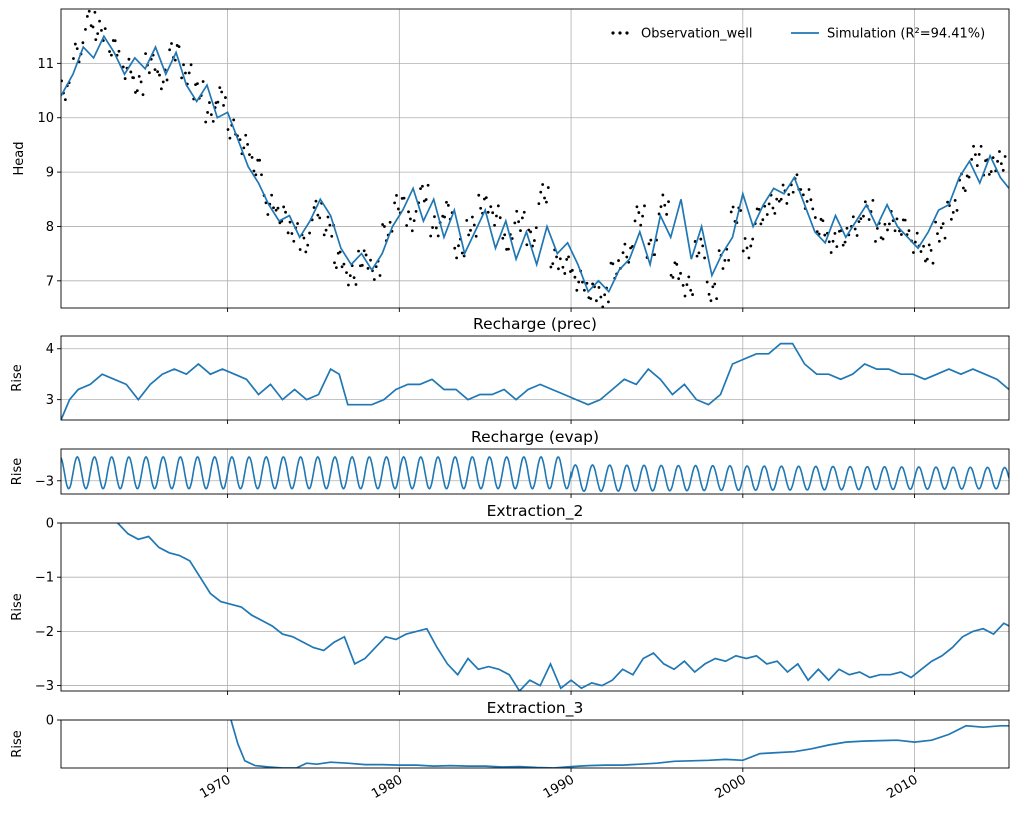 The height and width of the screenshot is (819, 1019). What do you see at coordinates (902, 787) in the screenshot?
I see `x-tick-label: 2010` at bounding box center [902, 787].